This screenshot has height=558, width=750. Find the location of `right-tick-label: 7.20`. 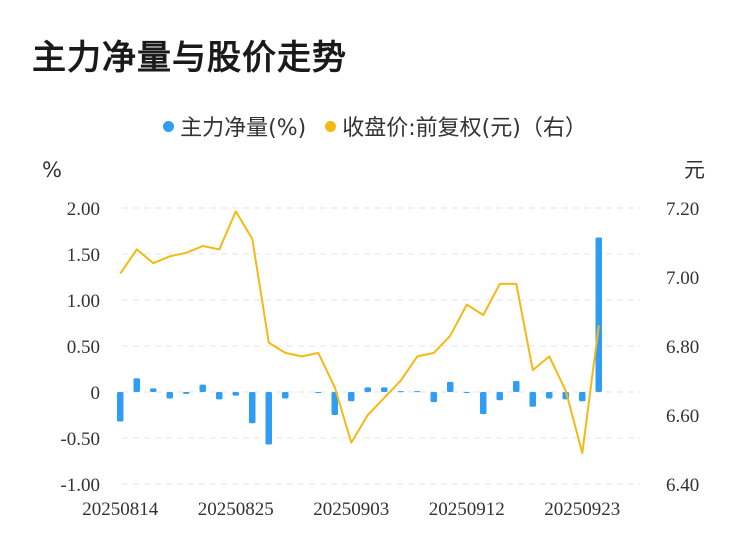

right-tick-label: 7.20 is located at coordinates (682, 209).